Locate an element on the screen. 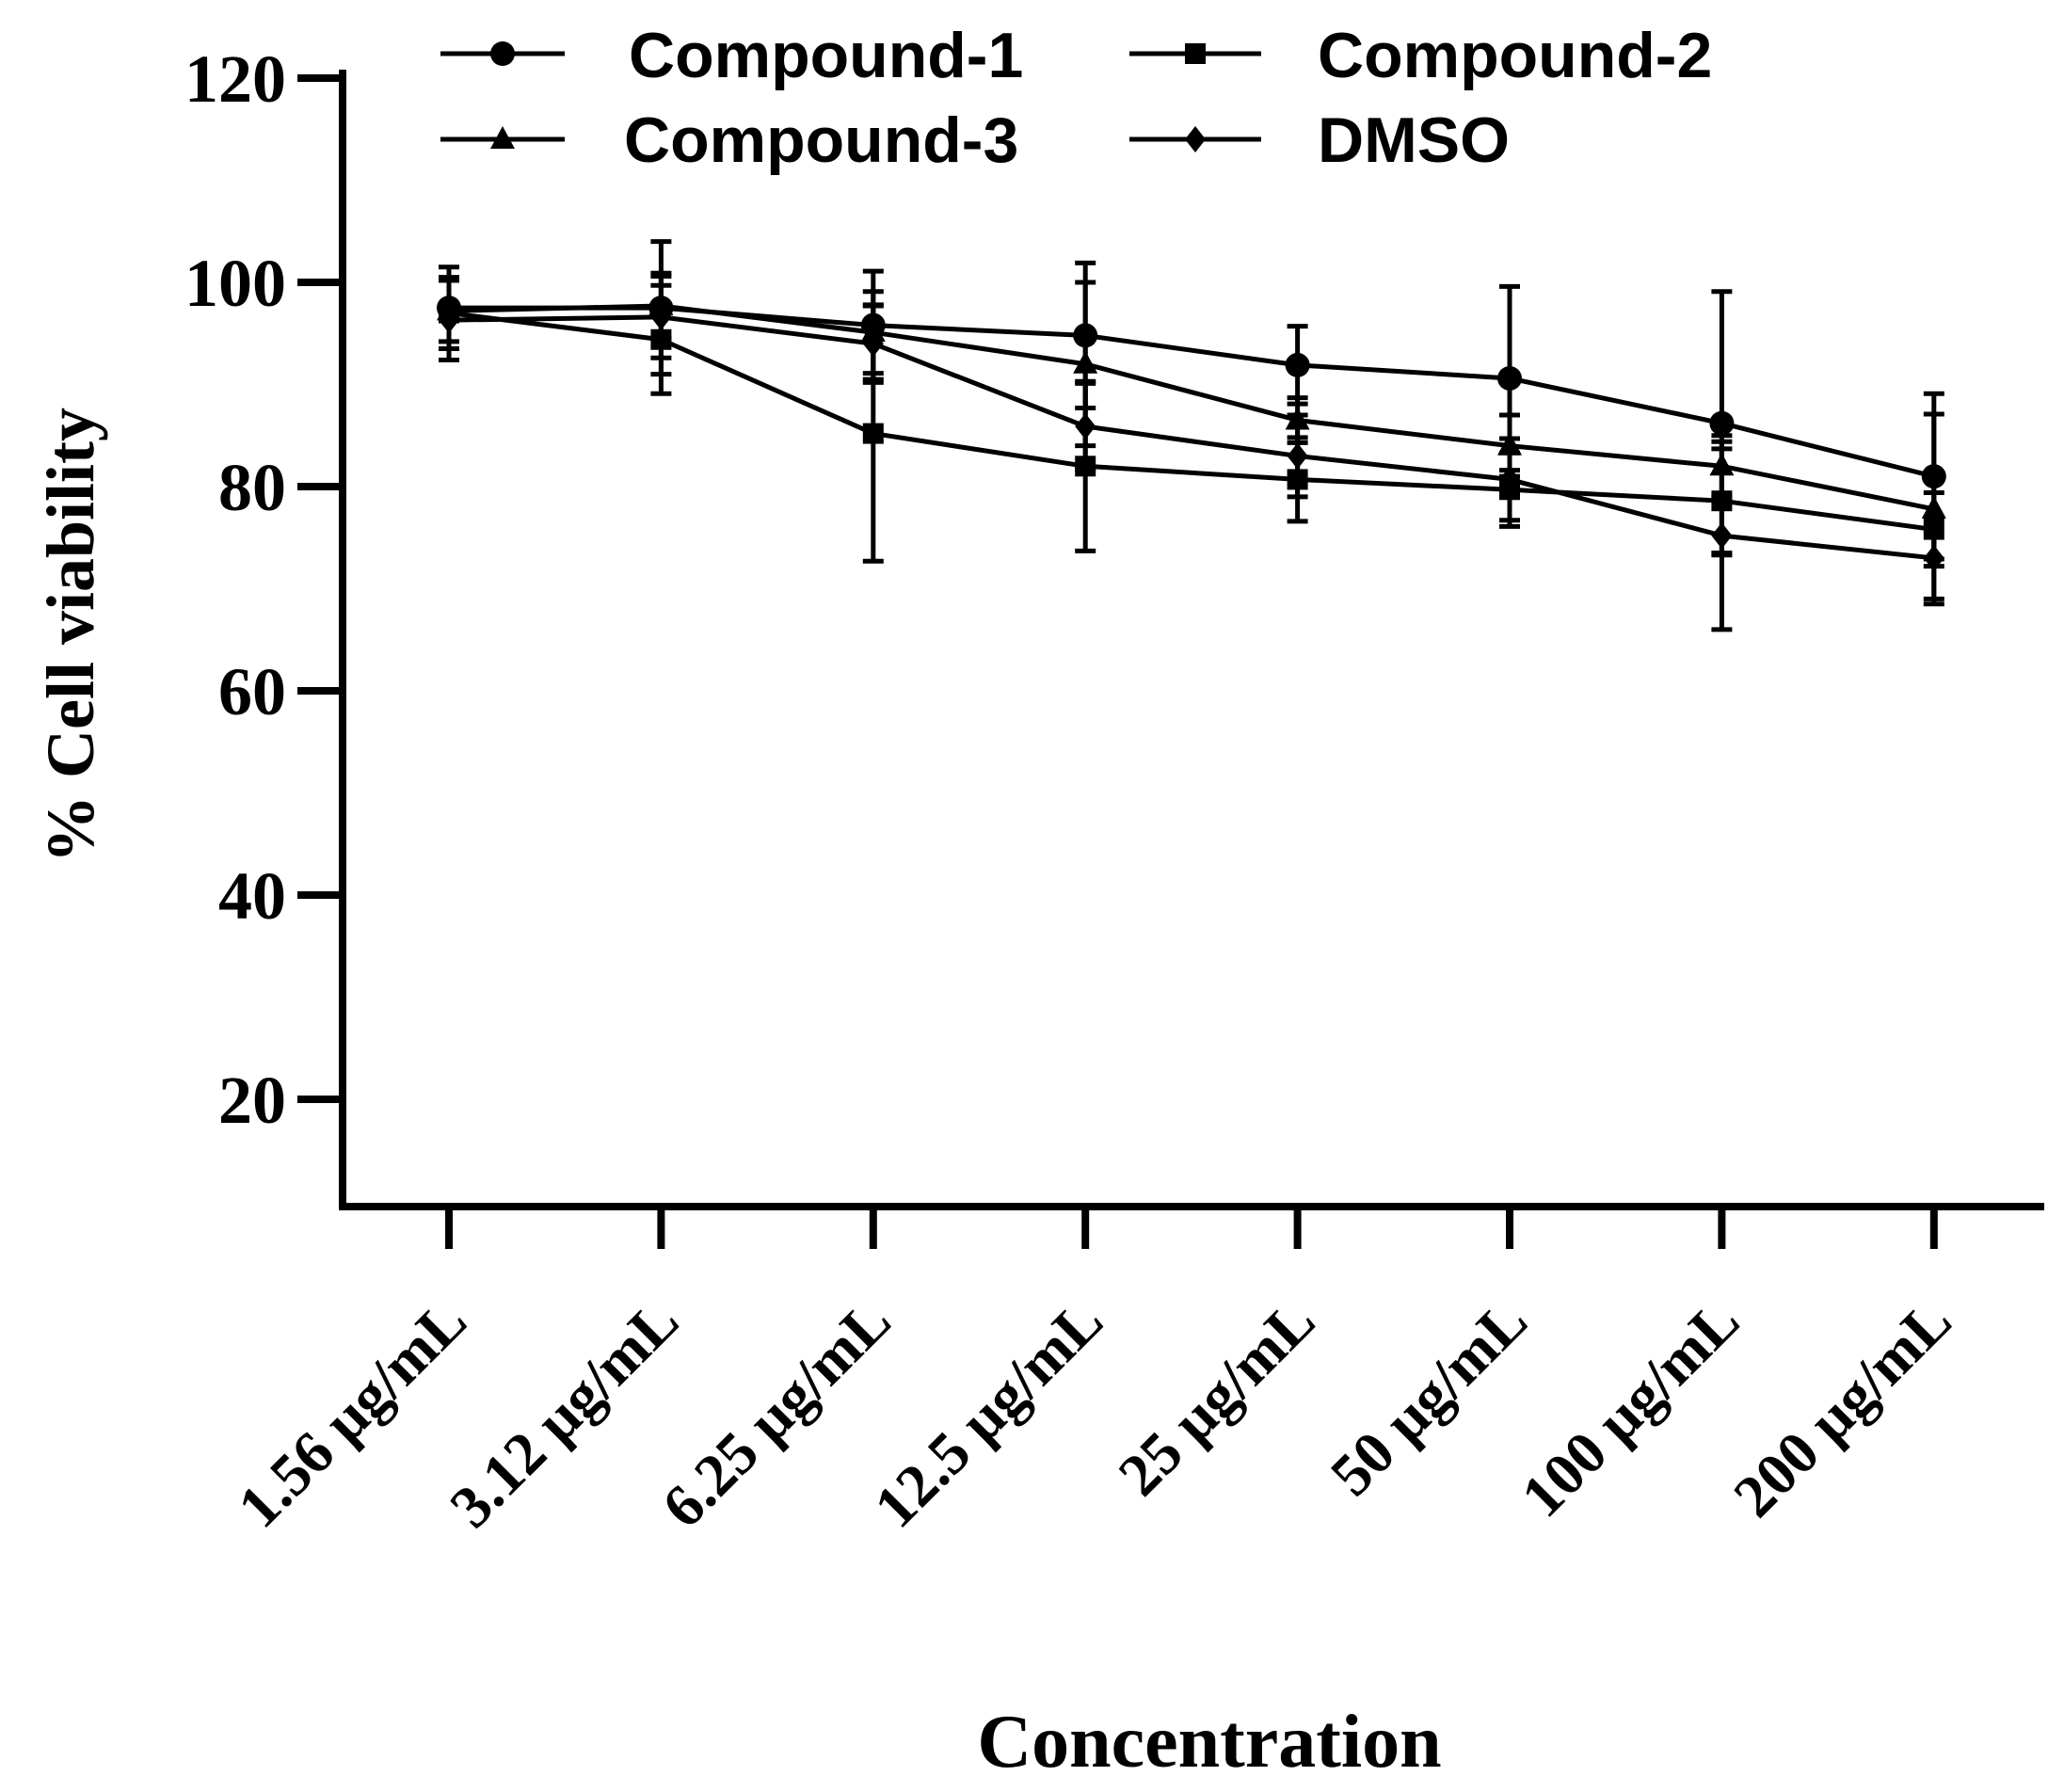 The height and width of the screenshot is (1792, 2064). y-tick-label: 120 is located at coordinates (235, 79).